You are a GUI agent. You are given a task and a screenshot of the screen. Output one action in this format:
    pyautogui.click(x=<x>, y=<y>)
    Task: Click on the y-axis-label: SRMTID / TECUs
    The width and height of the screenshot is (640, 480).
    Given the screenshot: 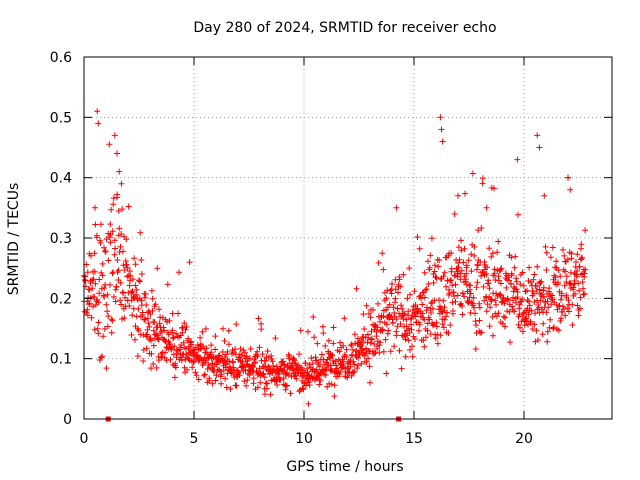 What is the action you would take?
    pyautogui.click(x=14, y=239)
    